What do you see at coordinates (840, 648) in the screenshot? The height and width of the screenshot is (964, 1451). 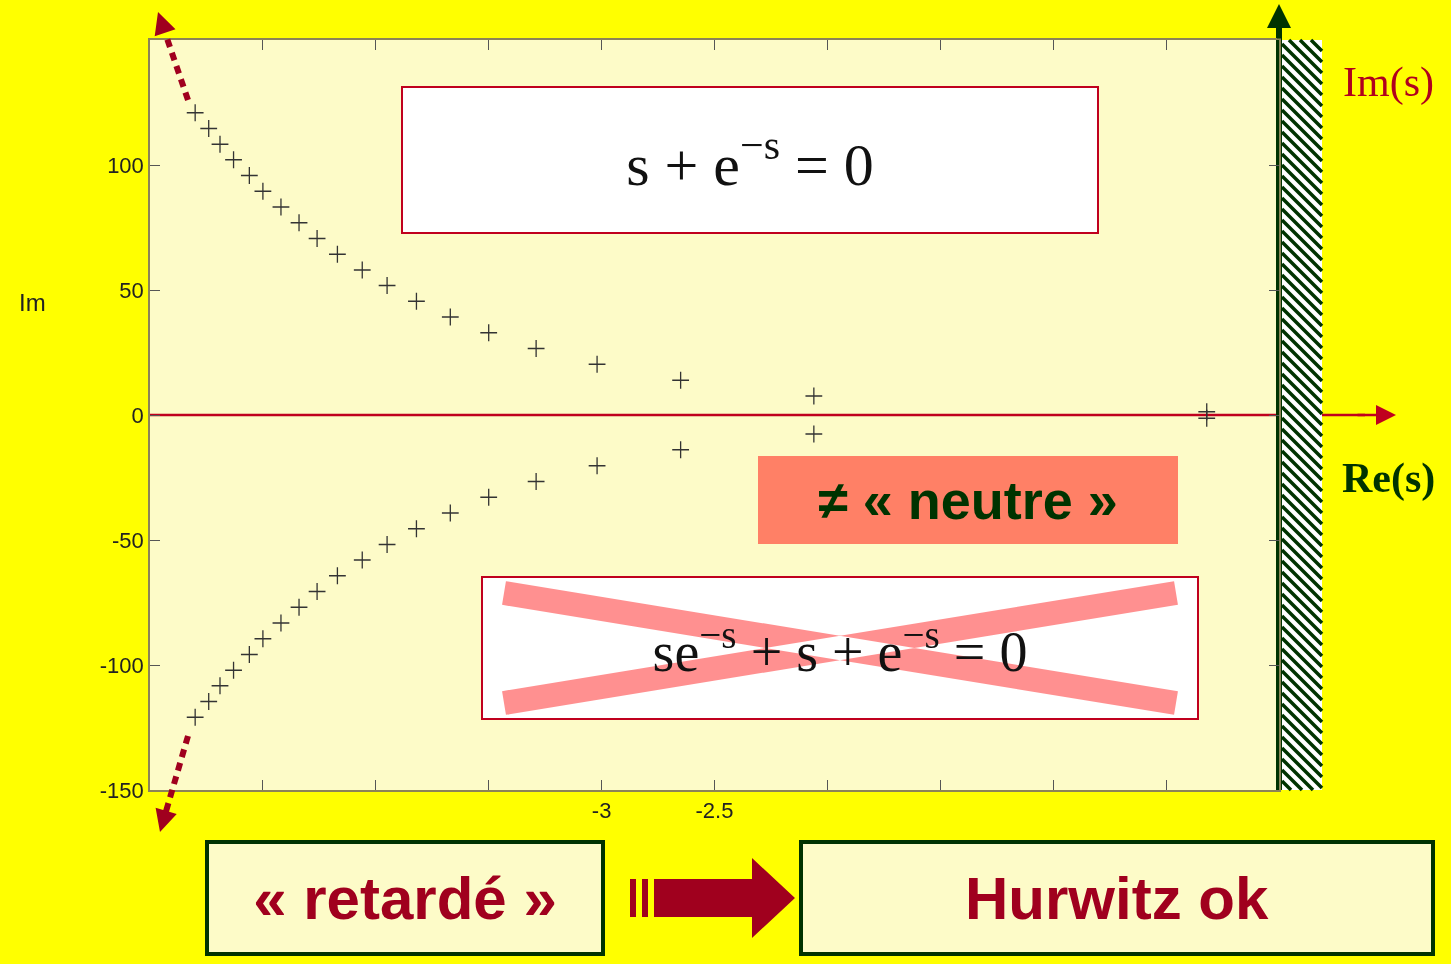 I see `annotation: se$^{−s}$ + s + e$^{−s}$ = 0` at bounding box center [840, 648].